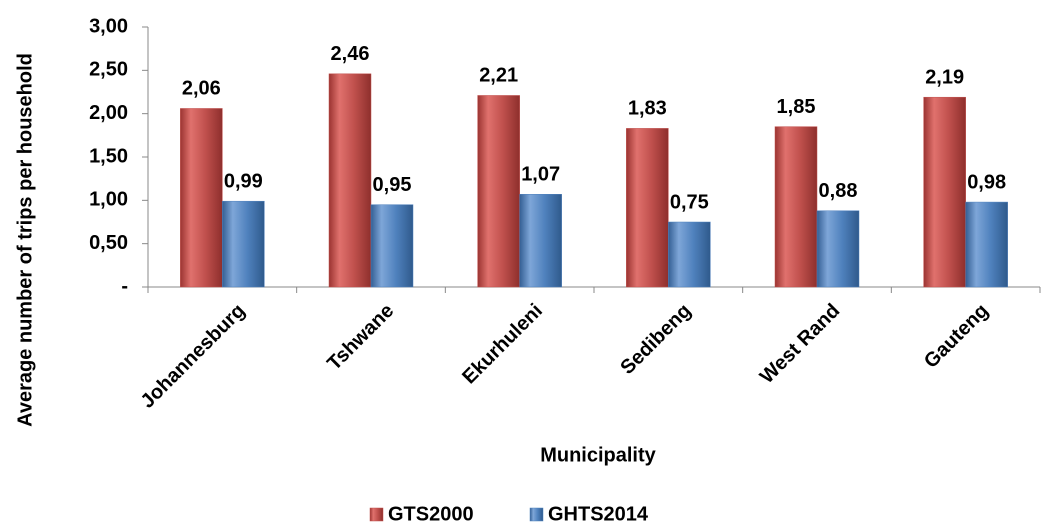 This screenshot has width=1045, height=527. What do you see at coordinates (498, 76) in the screenshot?
I see `value-label: 2,21` at bounding box center [498, 76].